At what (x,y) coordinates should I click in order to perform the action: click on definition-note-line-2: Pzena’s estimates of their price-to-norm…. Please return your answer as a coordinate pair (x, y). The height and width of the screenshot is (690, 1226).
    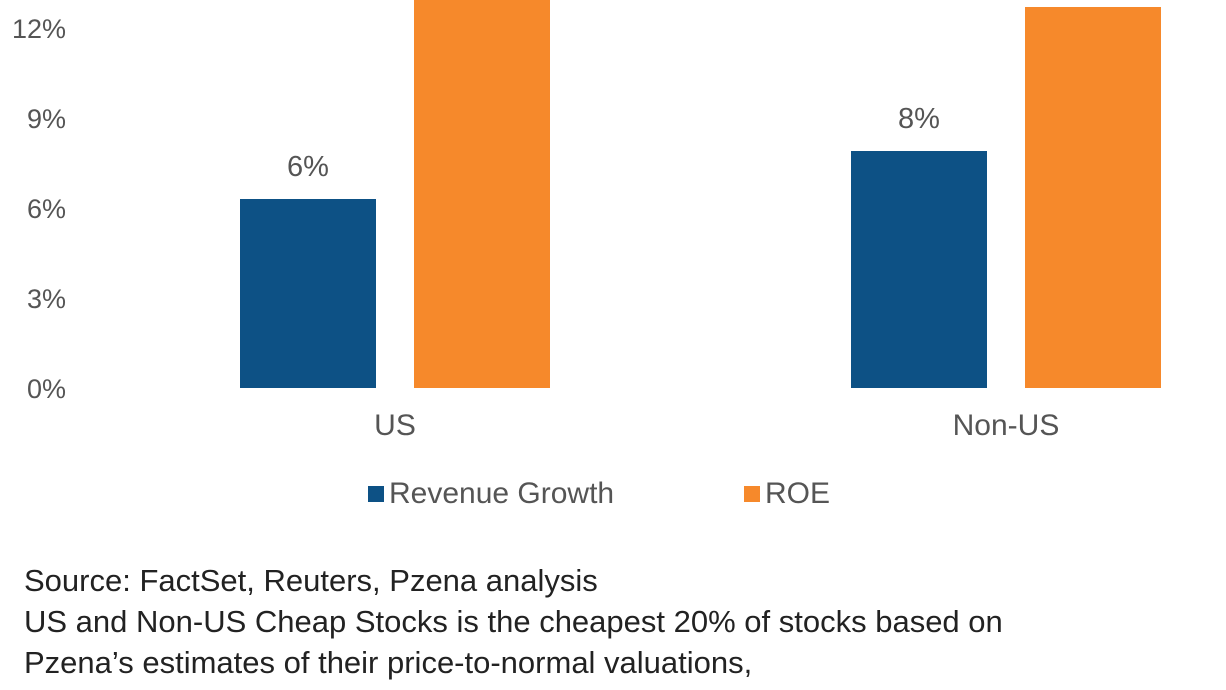
    Looking at the image, I should click on (388, 662).